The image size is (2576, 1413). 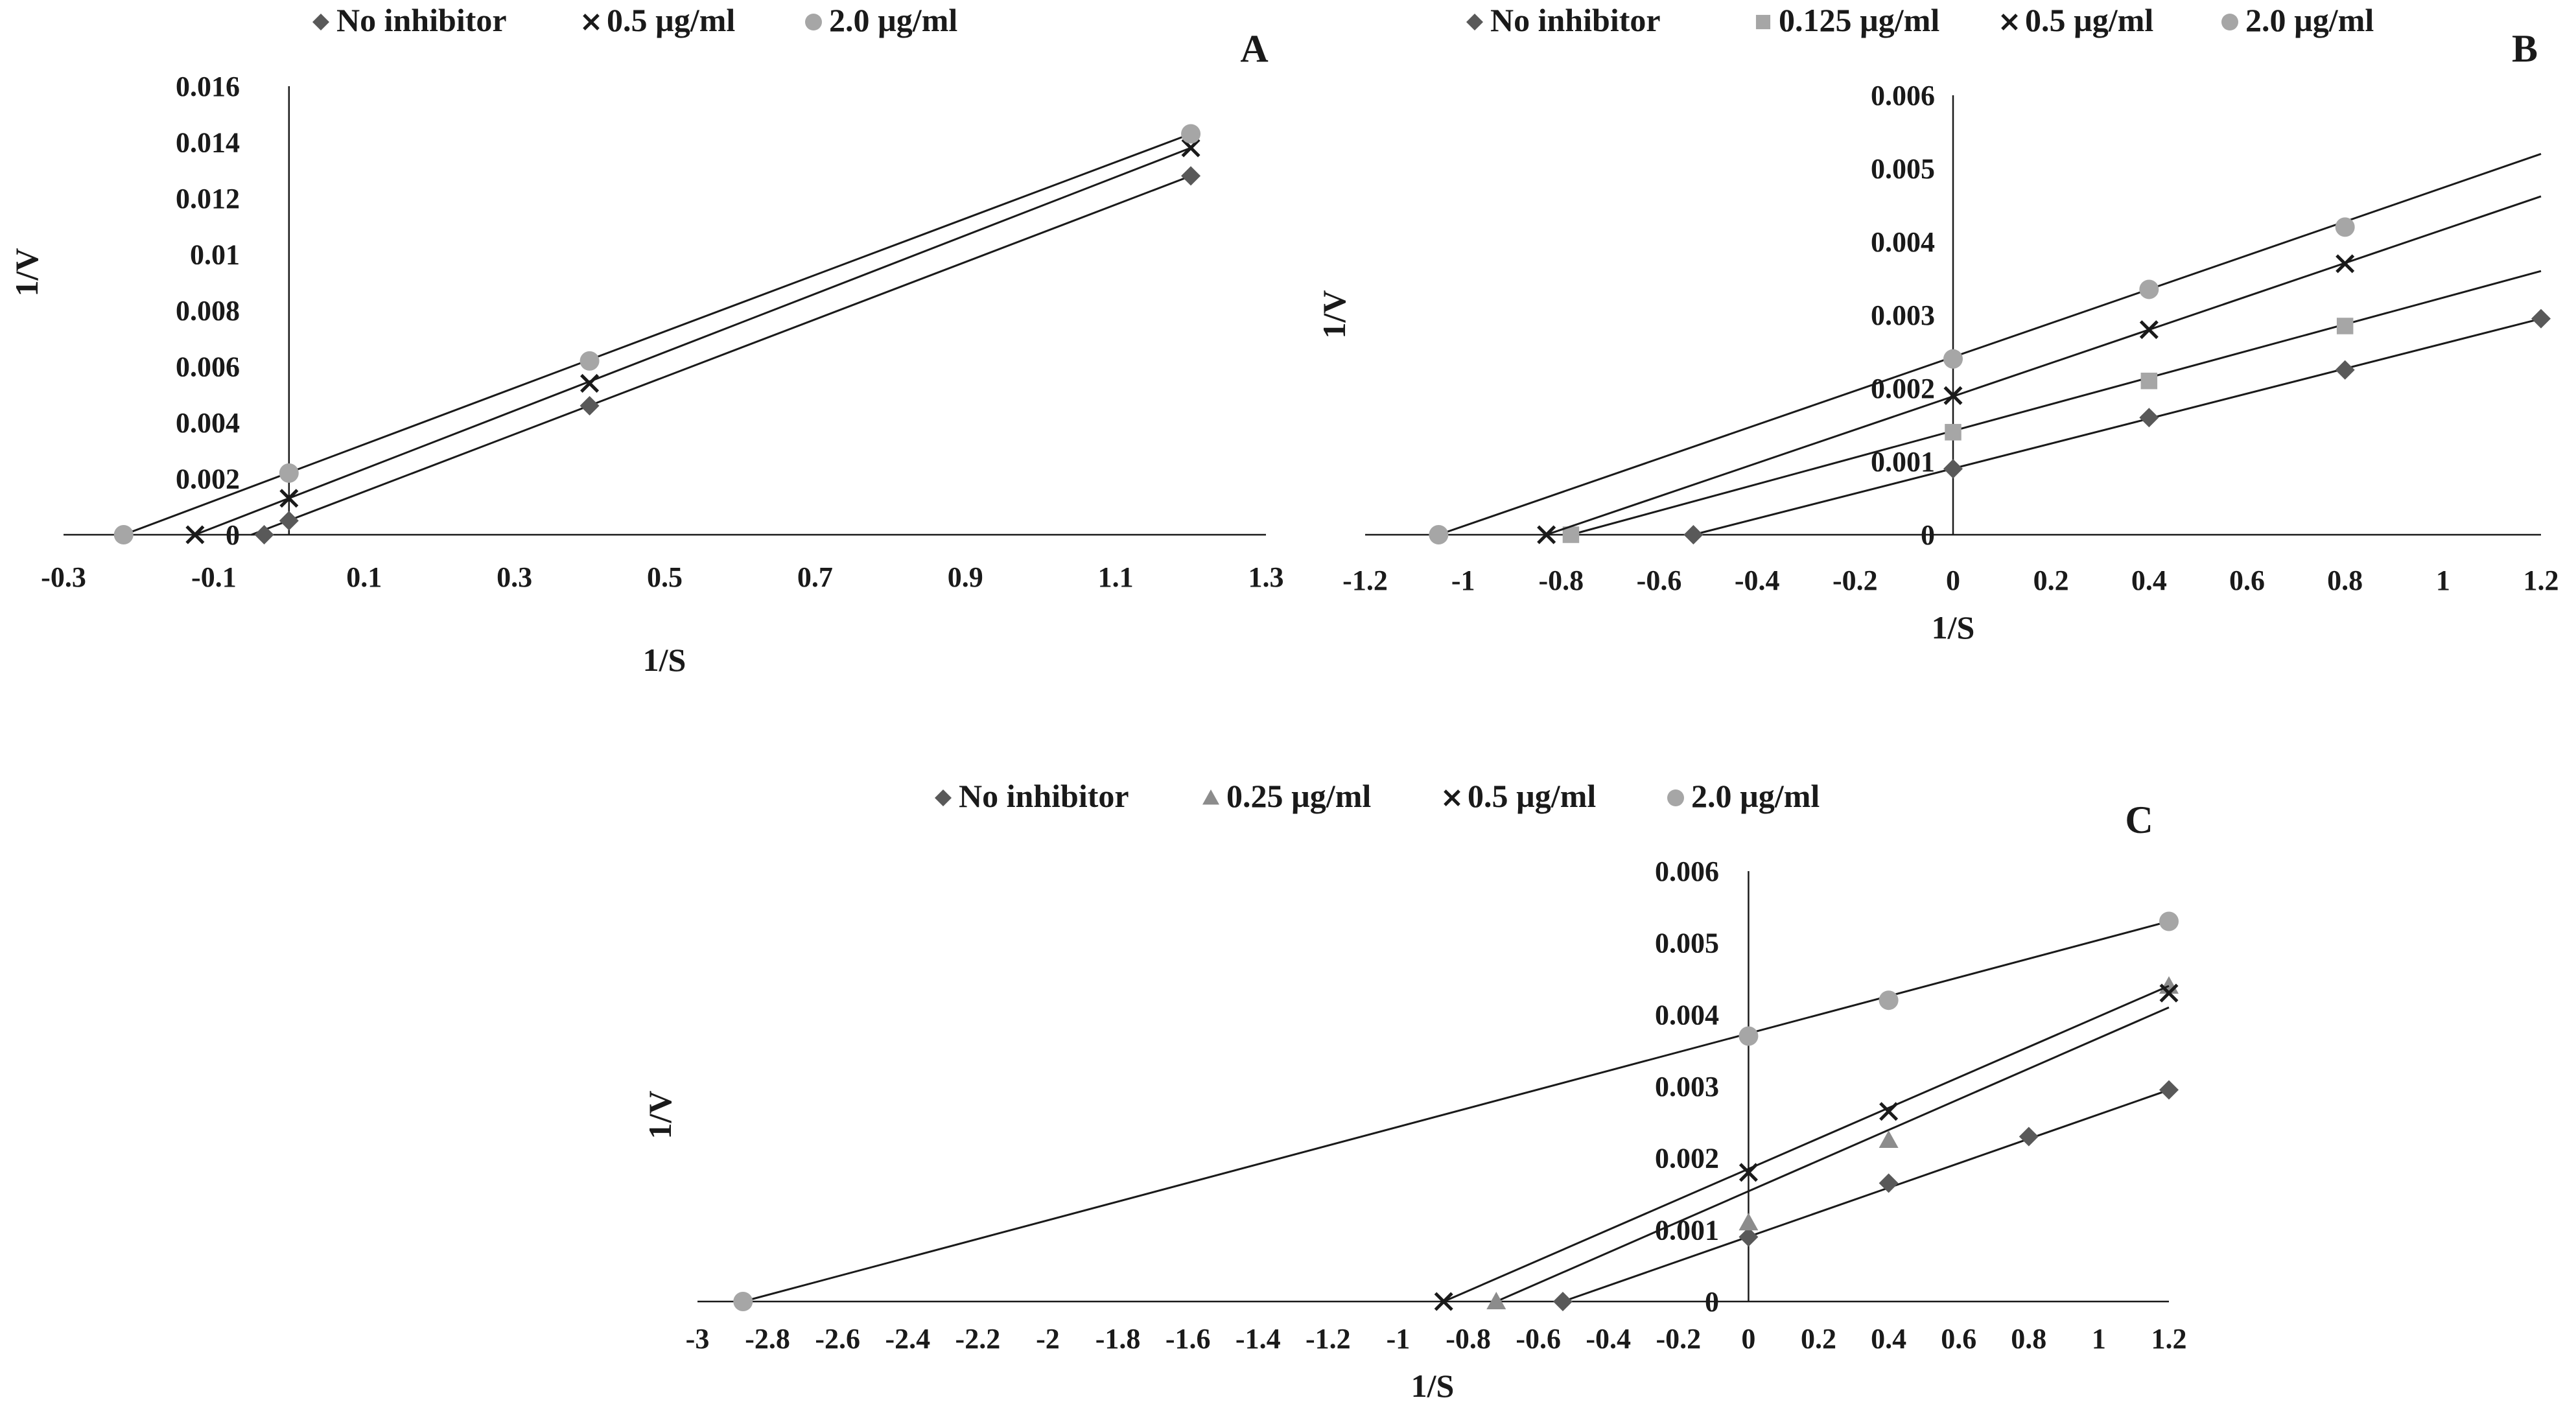 I want to click on panel-b-x-tick-label: -0.6, so click(x=1659, y=580).